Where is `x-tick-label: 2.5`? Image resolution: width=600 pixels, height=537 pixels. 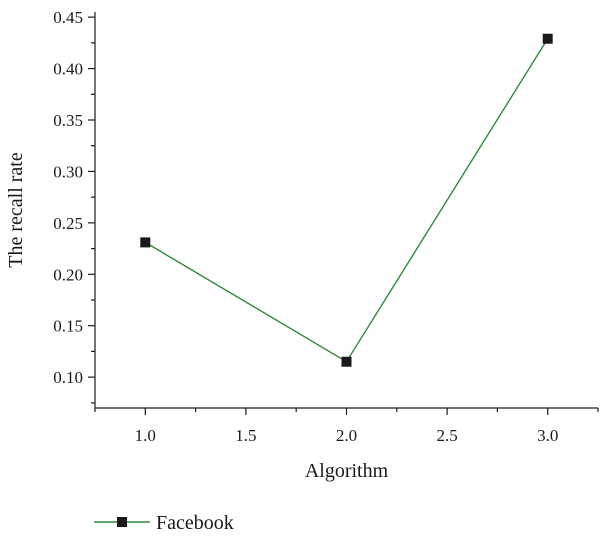 x-tick-label: 2.5 is located at coordinates (446, 435).